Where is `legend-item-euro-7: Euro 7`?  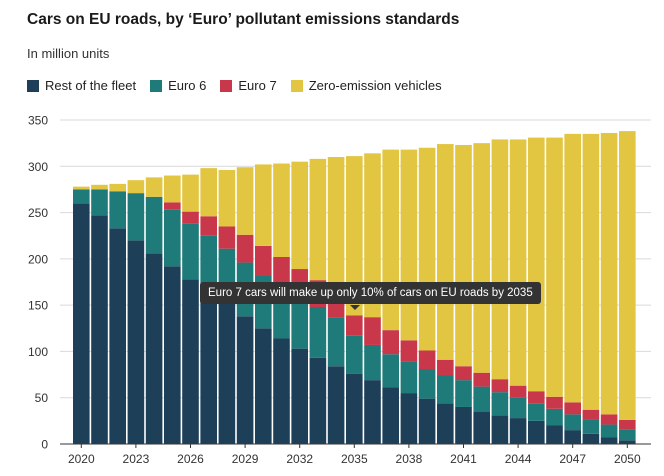 legend-item-euro-7: Euro 7 is located at coordinates (248, 85).